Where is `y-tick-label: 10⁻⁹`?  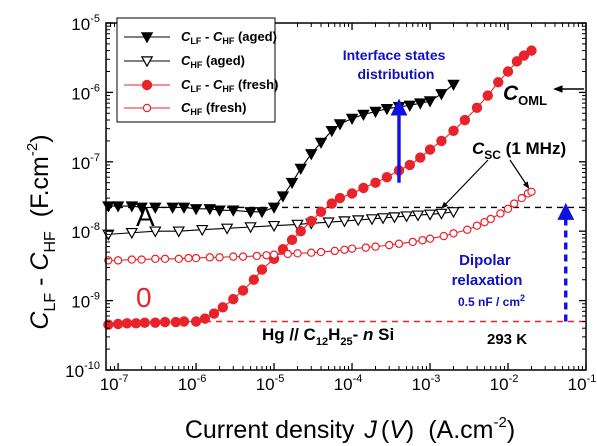 y-tick-label: 10⁻⁹ is located at coordinates (85, 301).